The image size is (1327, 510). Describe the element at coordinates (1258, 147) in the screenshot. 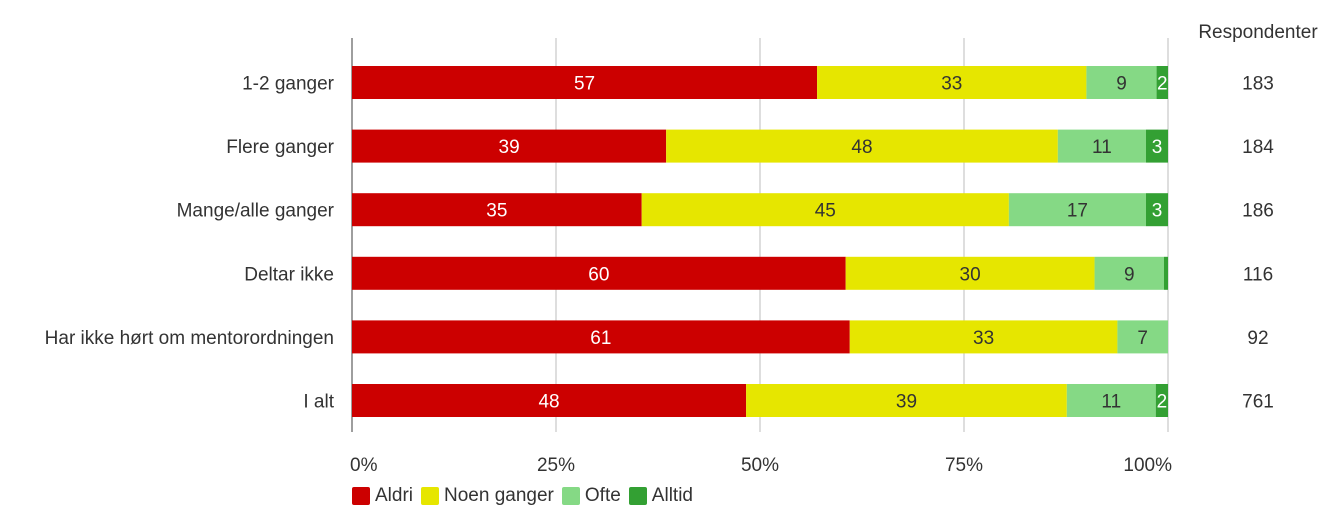

I see `respondent-count: 184` at that location.